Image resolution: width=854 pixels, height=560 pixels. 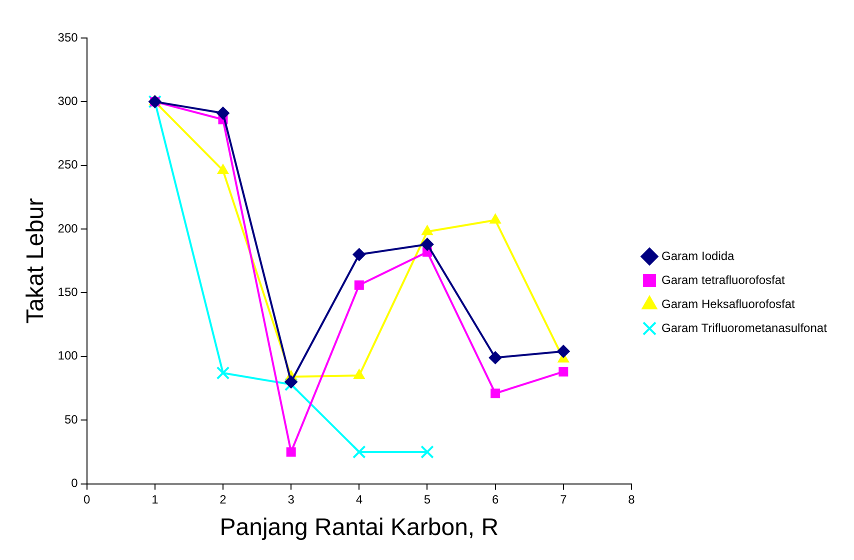 I want to click on y-tick-label: 350, so click(x=68, y=37).